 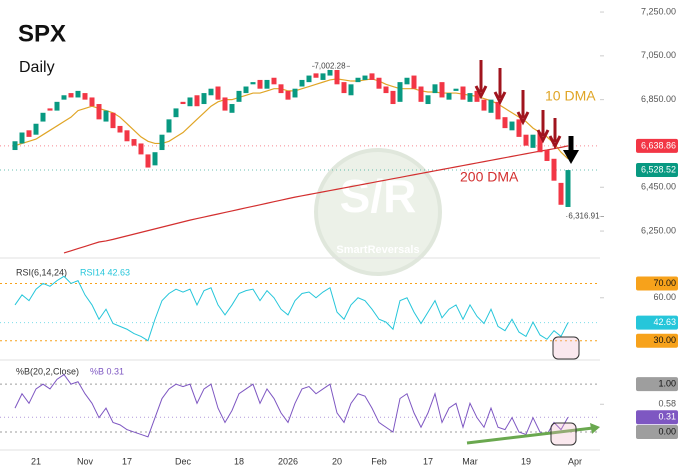 What do you see at coordinates (664, 297) in the screenshot?
I see `y-tick-label: 60.00` at bounding box center [664, 297].